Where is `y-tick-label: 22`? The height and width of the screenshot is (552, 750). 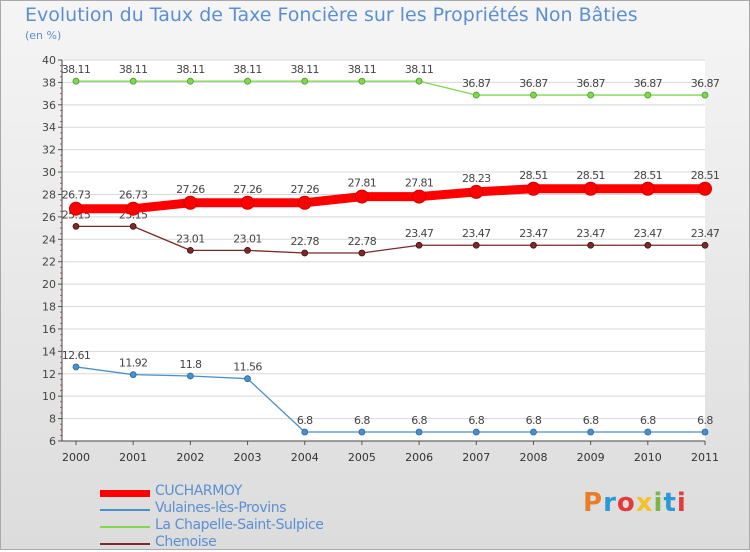
y-tick-label: 22 is located at coordinates (49, 262).